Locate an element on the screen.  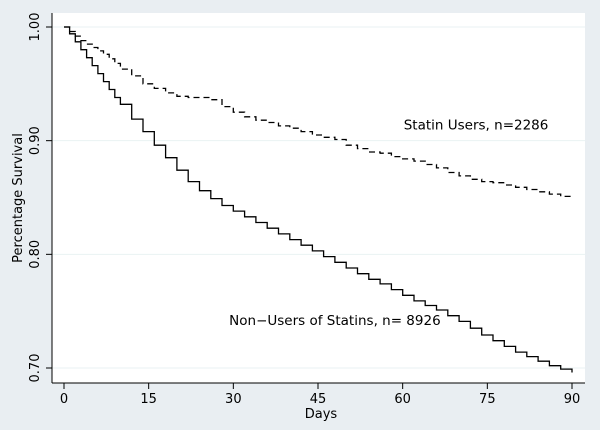
y-axis-title: Percentage Survival is located at coordinates (18, 198).